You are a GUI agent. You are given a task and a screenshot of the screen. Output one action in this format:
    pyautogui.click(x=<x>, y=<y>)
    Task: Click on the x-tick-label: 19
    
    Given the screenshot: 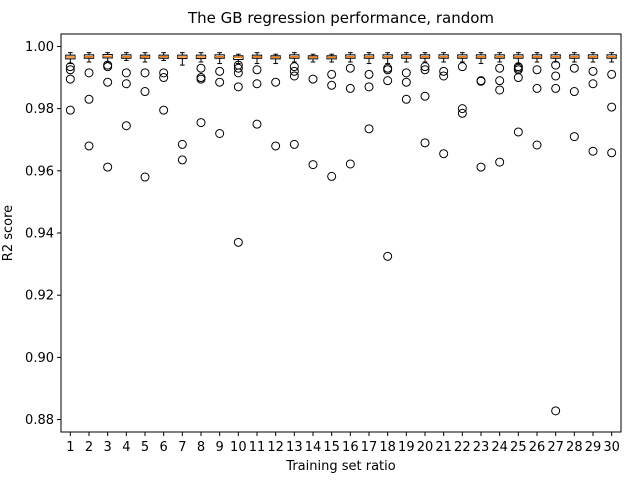 What is the action you would take?
    pyautogui.click(x=406, y=447)
    